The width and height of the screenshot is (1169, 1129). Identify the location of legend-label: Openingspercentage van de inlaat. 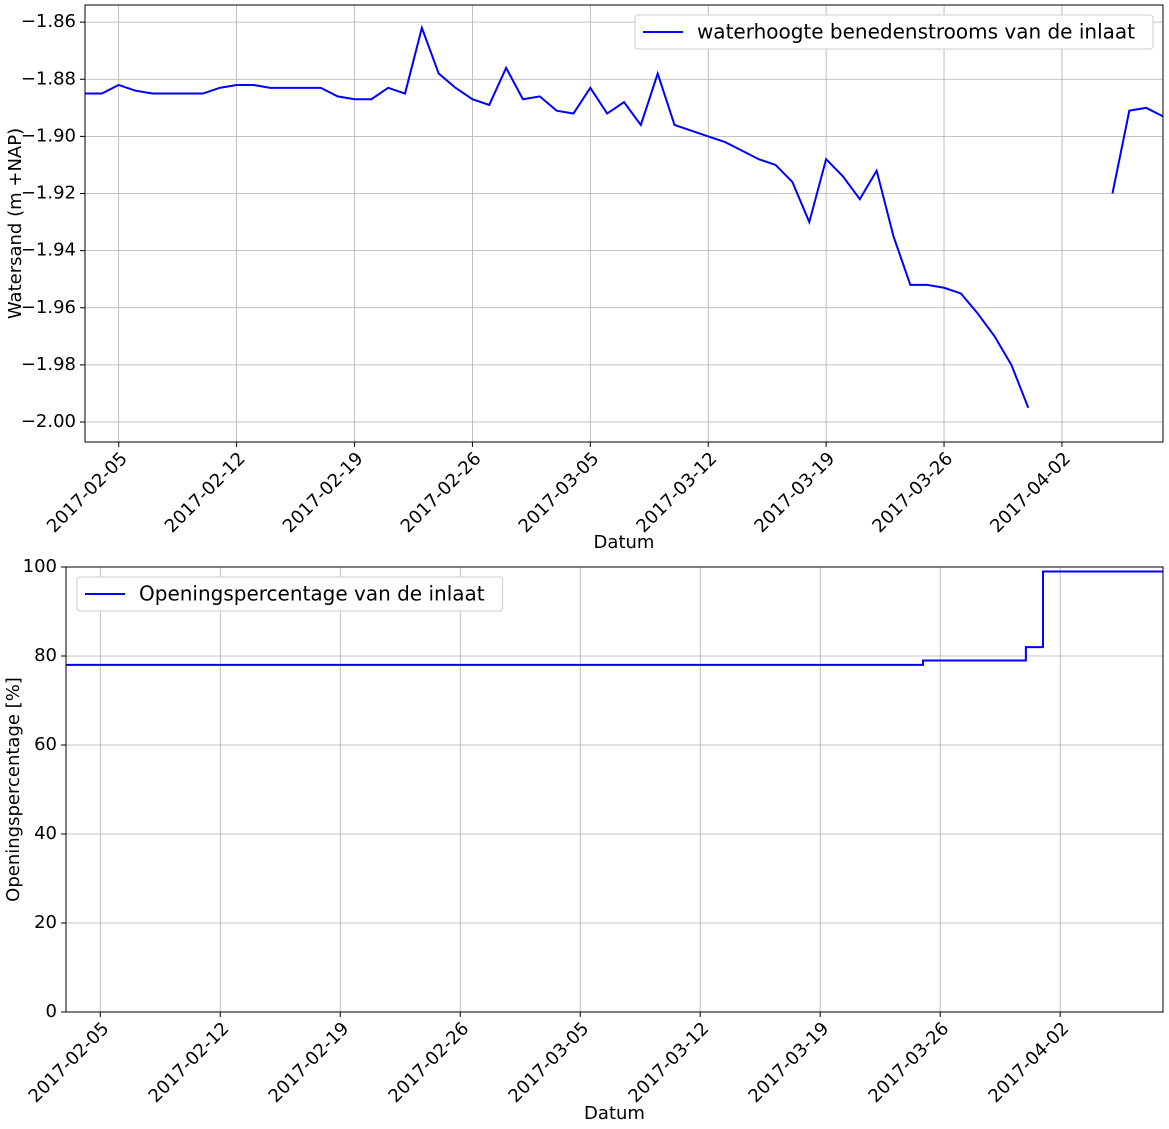
(312, 594).